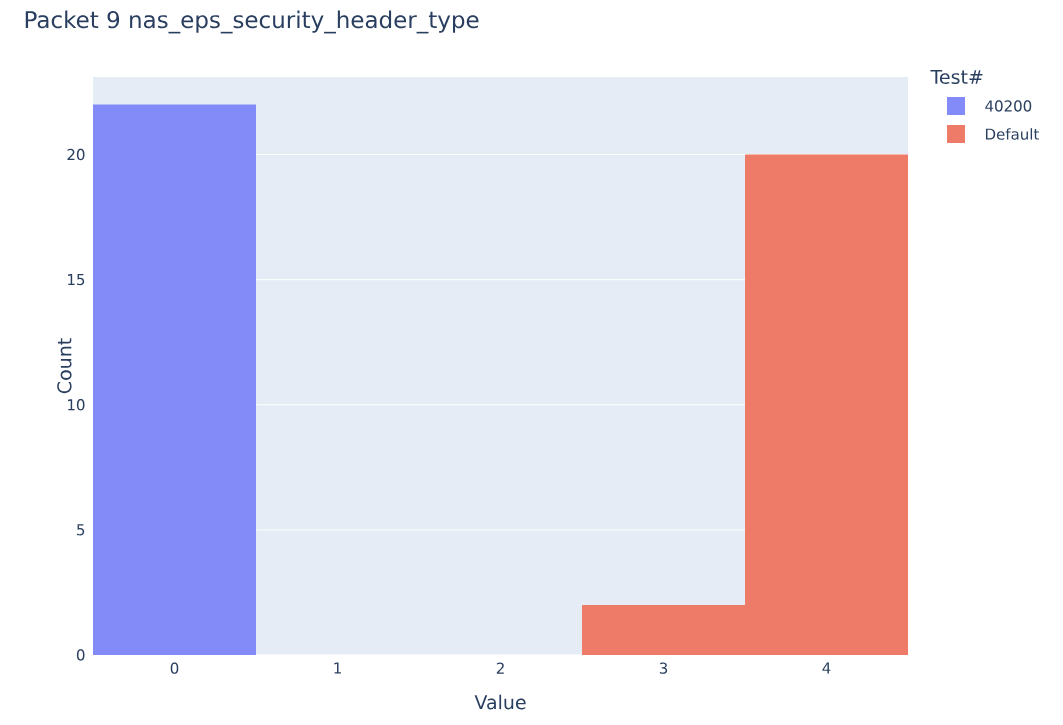 This screenshot has width=1063, height=725. What do you see at coordinates (64, 366) in the screenshot?
I see `y-axis-title: Count` at bounding box center [64, 366].